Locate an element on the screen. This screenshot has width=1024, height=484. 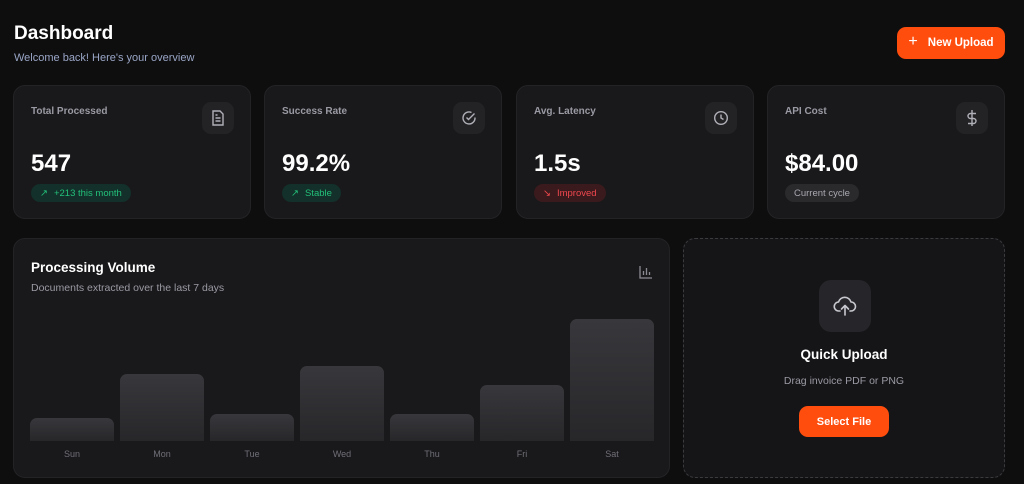
stat-label: Success Rate is located at coordinates (315, 111).